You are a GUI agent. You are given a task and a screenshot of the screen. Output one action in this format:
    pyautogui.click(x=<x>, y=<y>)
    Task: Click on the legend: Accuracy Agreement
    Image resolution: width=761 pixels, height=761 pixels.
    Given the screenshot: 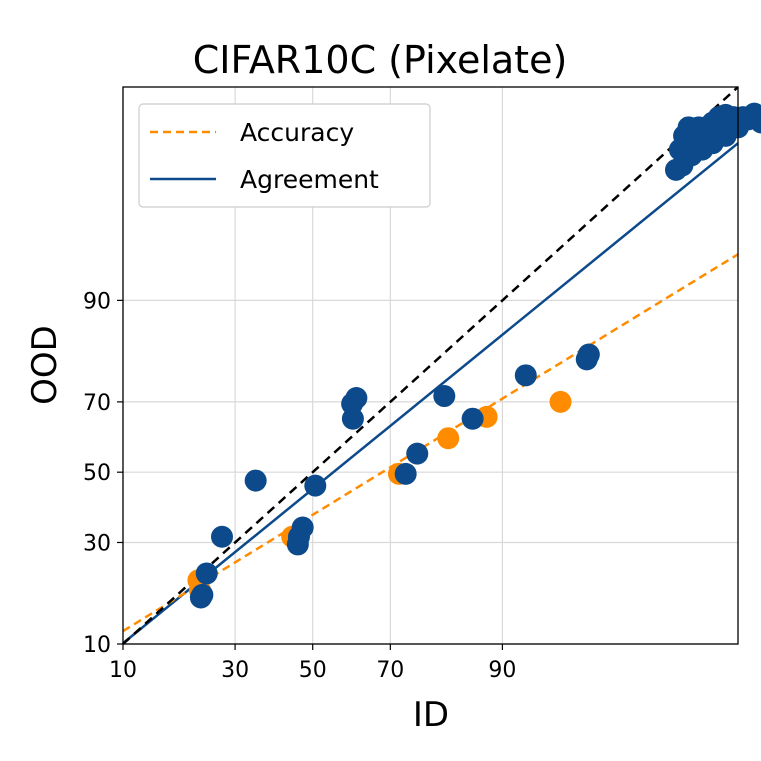 What is the action you would take?
    pyautogui.click(x=284, y=155)
    